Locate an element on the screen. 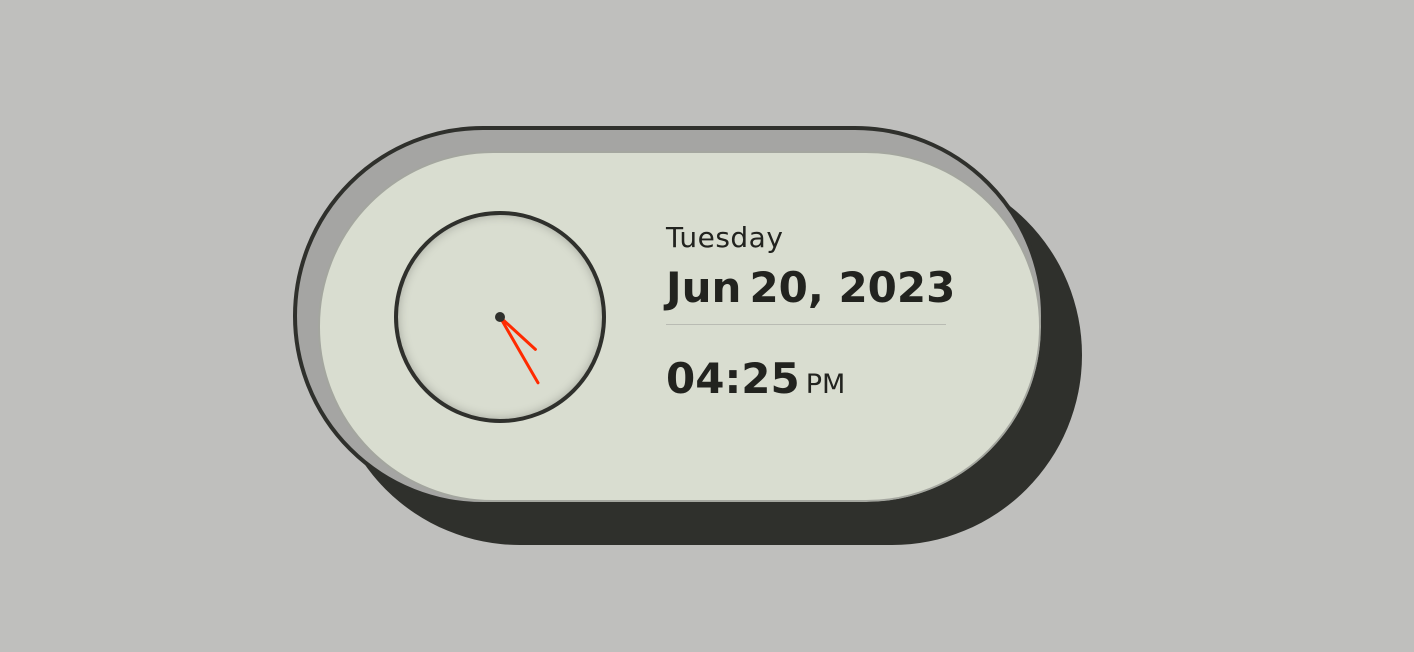  date-time-panel: Tuesday Jun 20, 2023 04:25 PM is located at coordinates (811, 312).